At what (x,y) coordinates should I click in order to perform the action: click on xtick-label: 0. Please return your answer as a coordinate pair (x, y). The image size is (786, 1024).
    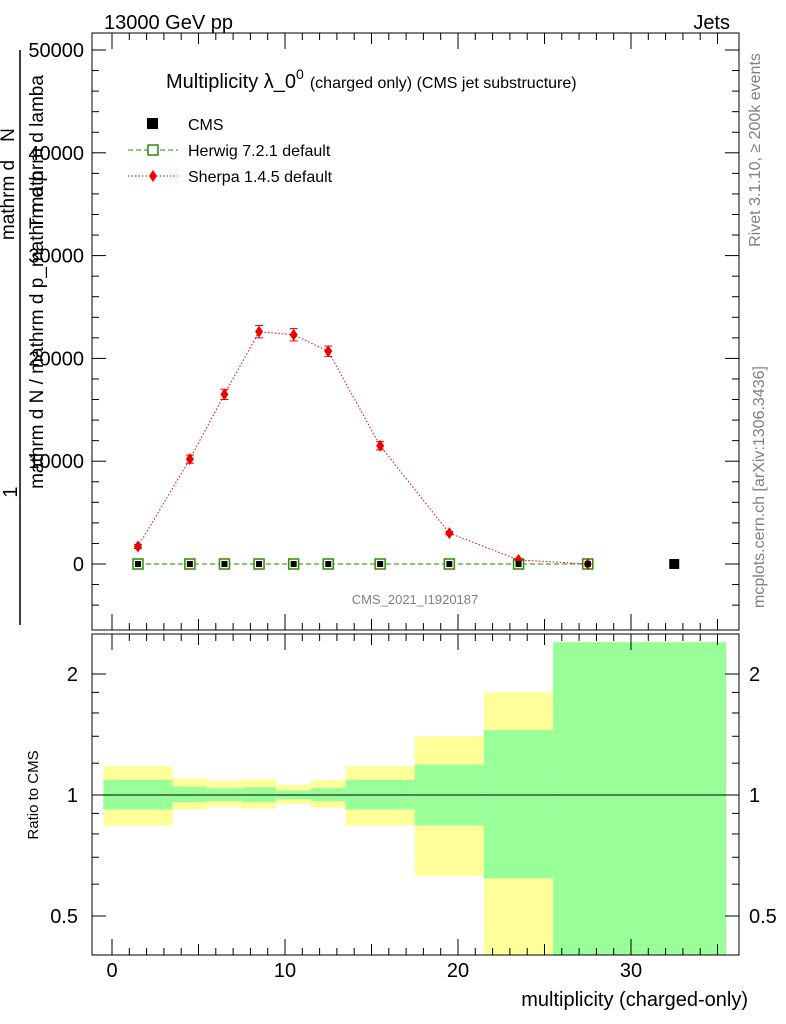
    Looking at the image, I should click on (111, 971).